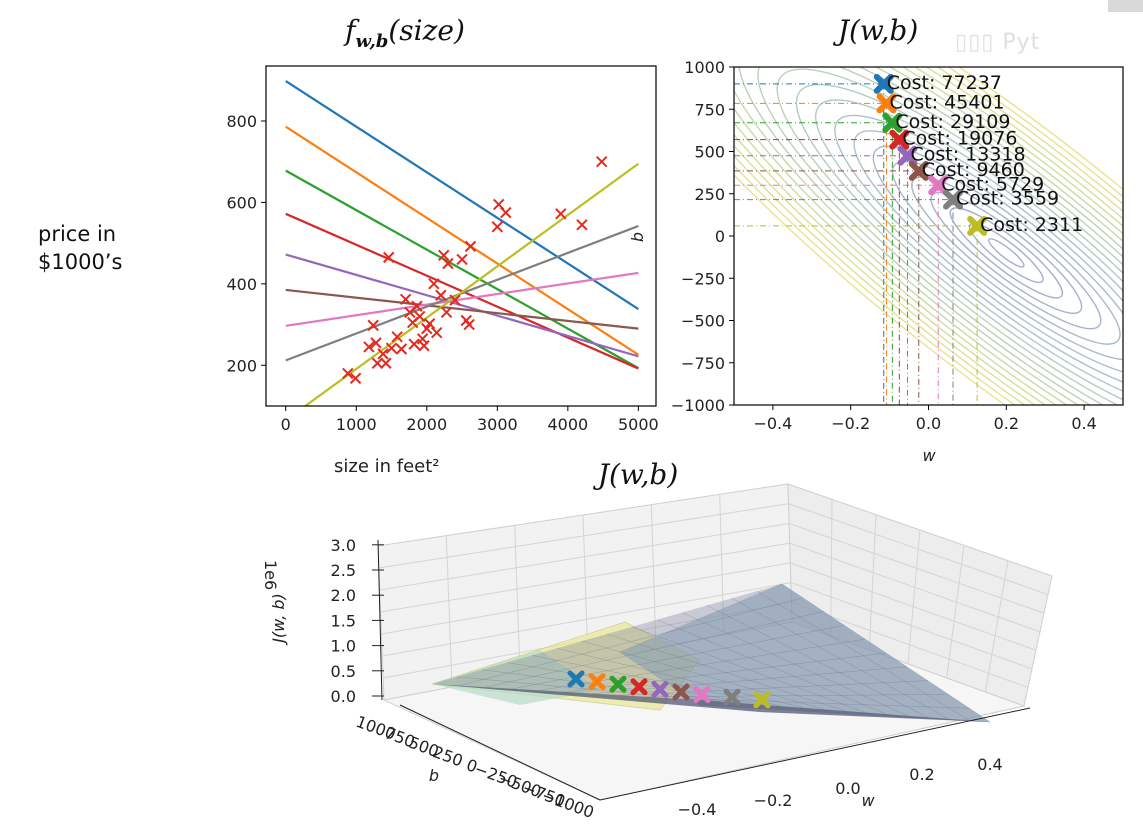 The image size is (1143, 826). What do you see at coordinates (989, 764) in the screenshot?
I see `w-tick-label-4: 0.4` at bounding box center [989, 764].